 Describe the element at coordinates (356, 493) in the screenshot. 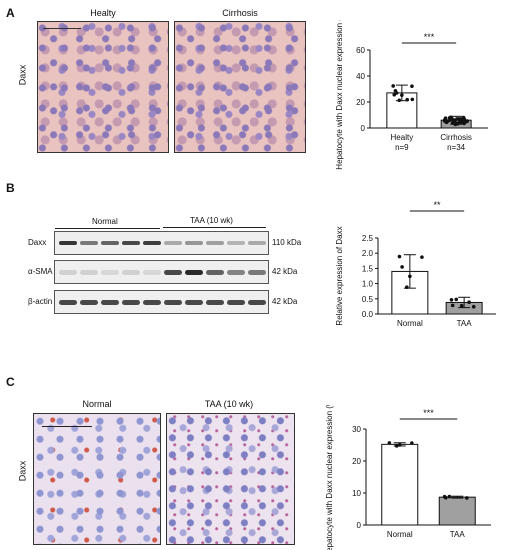

I see `y-tick-label: 10` at that location.